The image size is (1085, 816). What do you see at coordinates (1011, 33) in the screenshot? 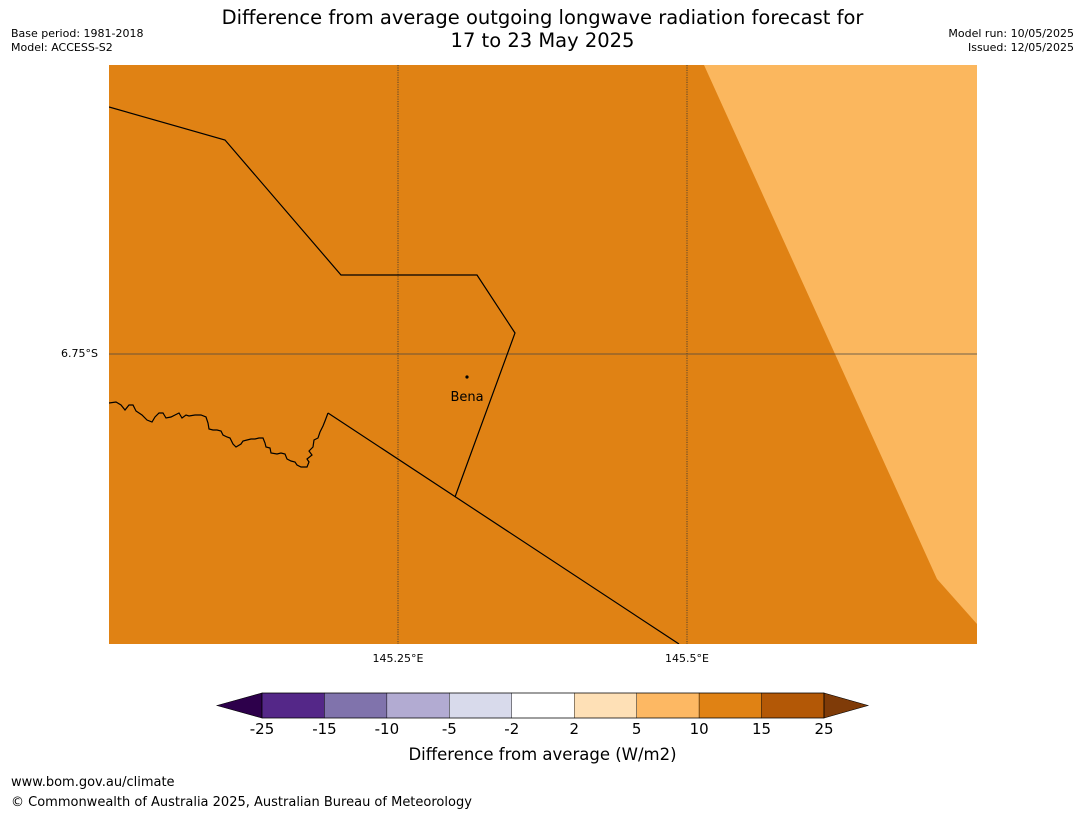
I see `model-run-text: Model run: 10/05/2025` at bounding box center [1011, 33].